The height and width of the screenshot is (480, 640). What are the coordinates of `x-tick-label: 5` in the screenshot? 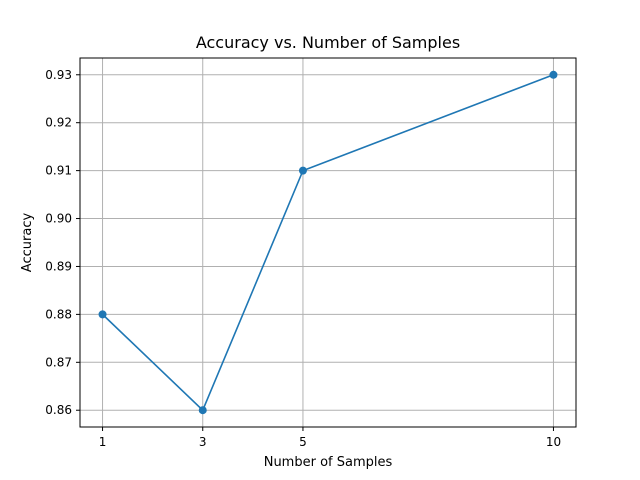 It's located at (303, 442).